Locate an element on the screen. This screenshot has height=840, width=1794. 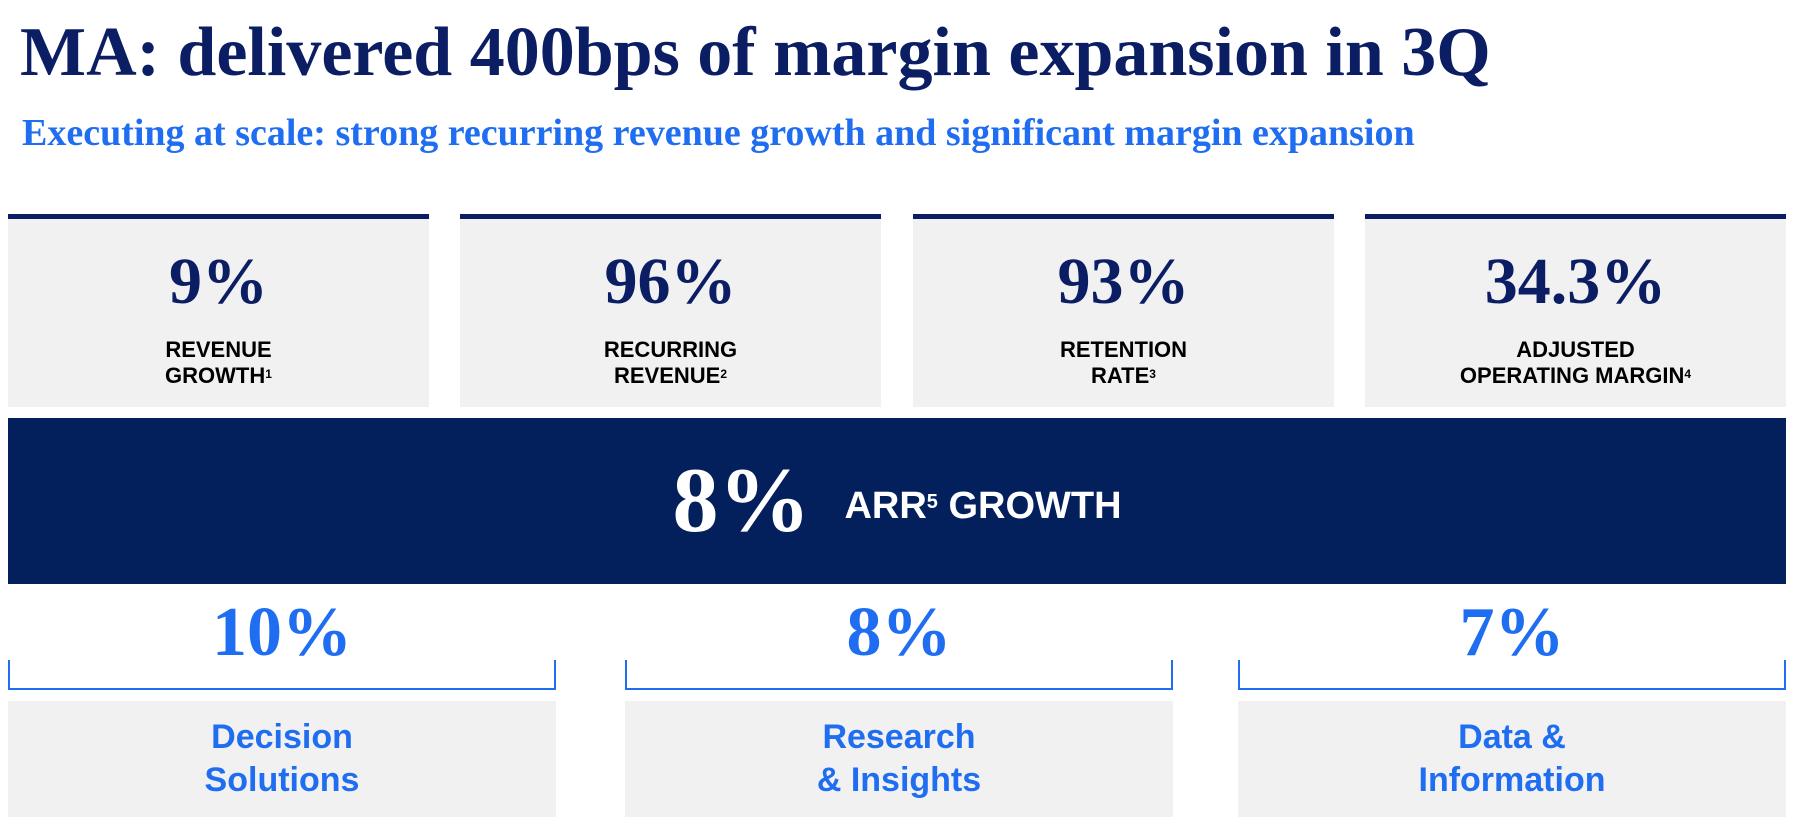
stat-card-adjusted-operating-margin: 34.3% ADJUSTED OPERATING MARGIN4 is located at coordinates (1575, 310).